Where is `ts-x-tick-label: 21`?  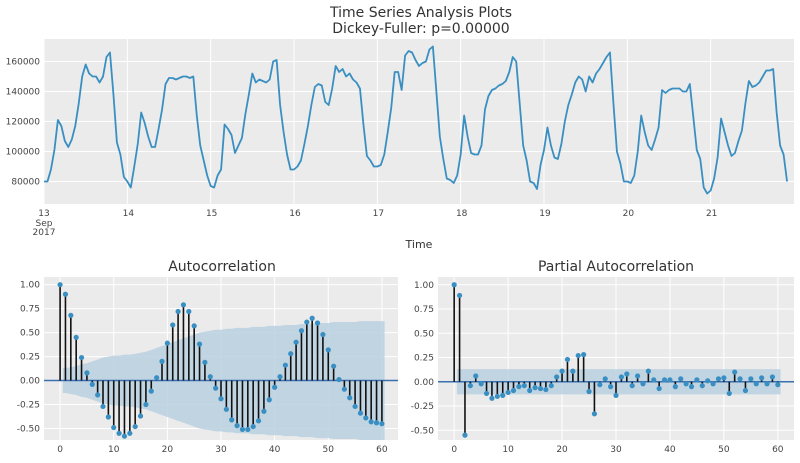
ts-x-tick-label: 21 is located at coordinates (711, 214).